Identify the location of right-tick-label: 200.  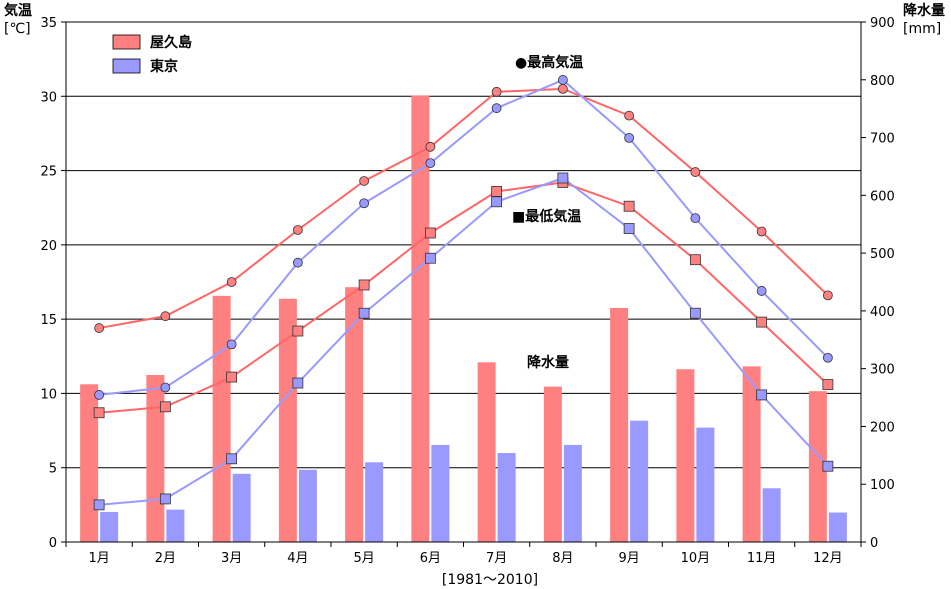
(882, 427).